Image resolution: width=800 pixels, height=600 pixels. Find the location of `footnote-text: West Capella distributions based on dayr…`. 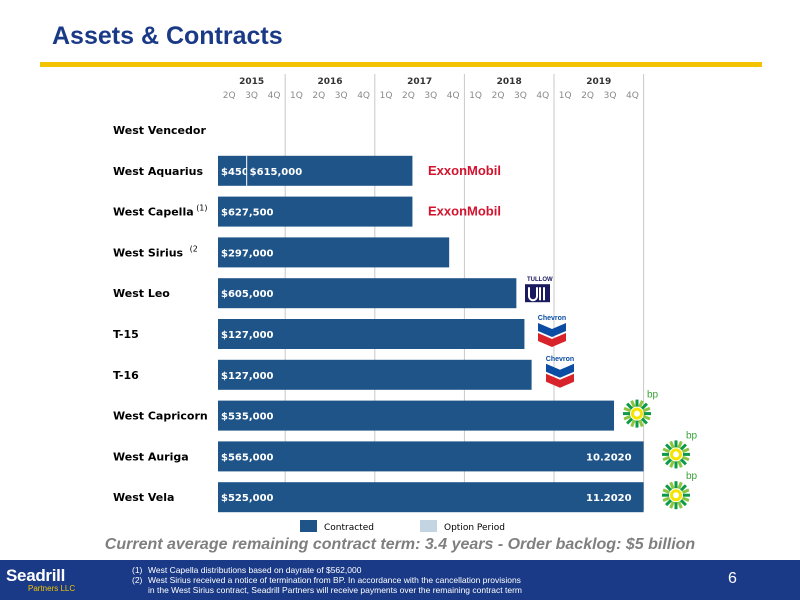

footnote-text: West Capella distributions based on dayr… is located at coordinates (255, 570).